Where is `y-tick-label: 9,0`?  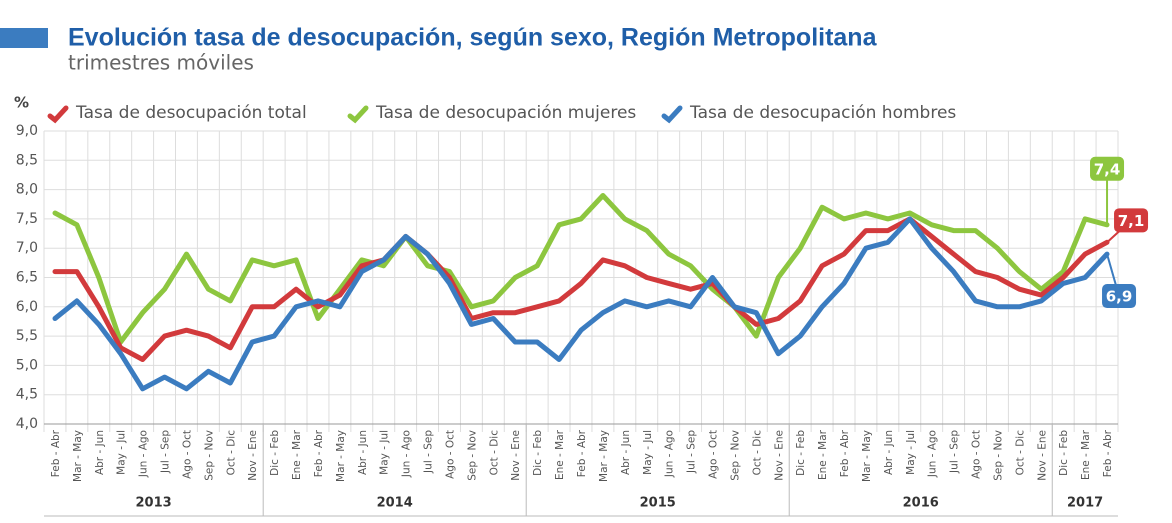
y-tick-label: 9,0 is located at coordinates (27, 131).